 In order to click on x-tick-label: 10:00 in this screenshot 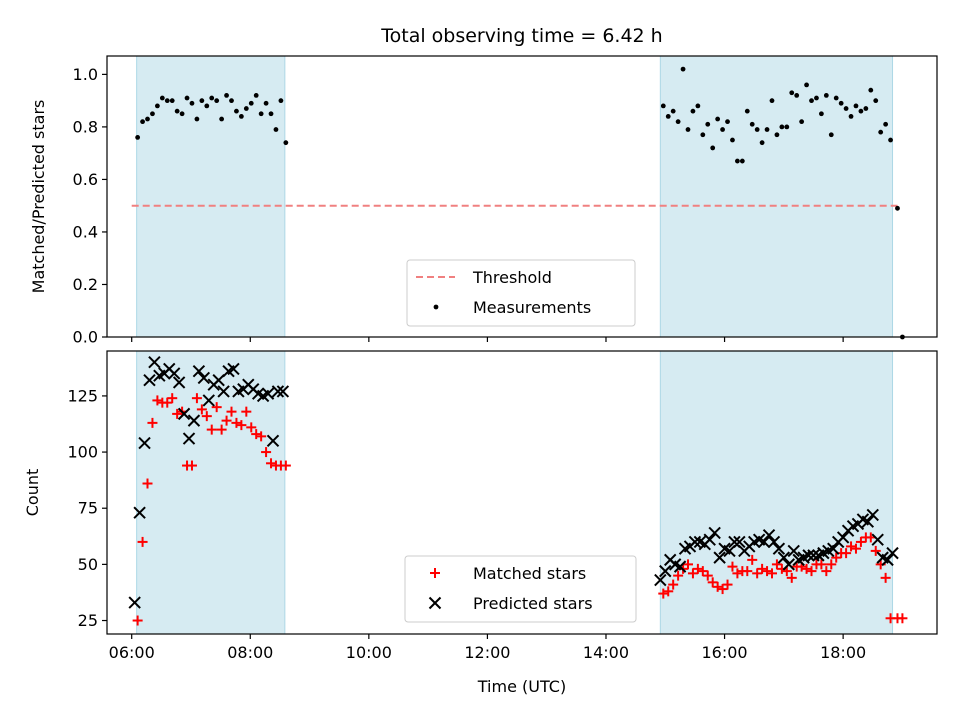, I will do `click(369, 652)`.